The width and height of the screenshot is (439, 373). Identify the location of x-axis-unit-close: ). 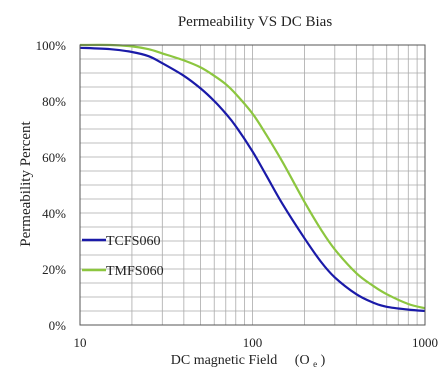
(323, 360).